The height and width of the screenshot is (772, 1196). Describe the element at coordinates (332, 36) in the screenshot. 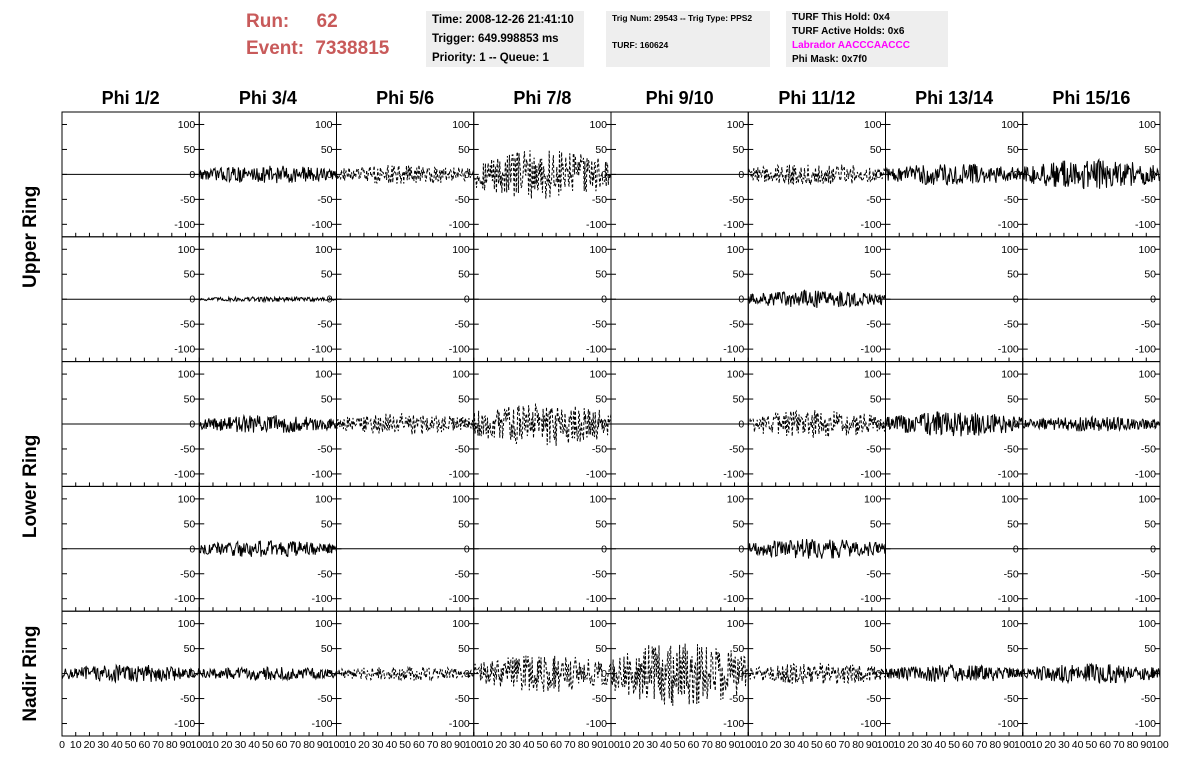

I see `run-event-header: Run: 62 Event: 7338815` at that location.